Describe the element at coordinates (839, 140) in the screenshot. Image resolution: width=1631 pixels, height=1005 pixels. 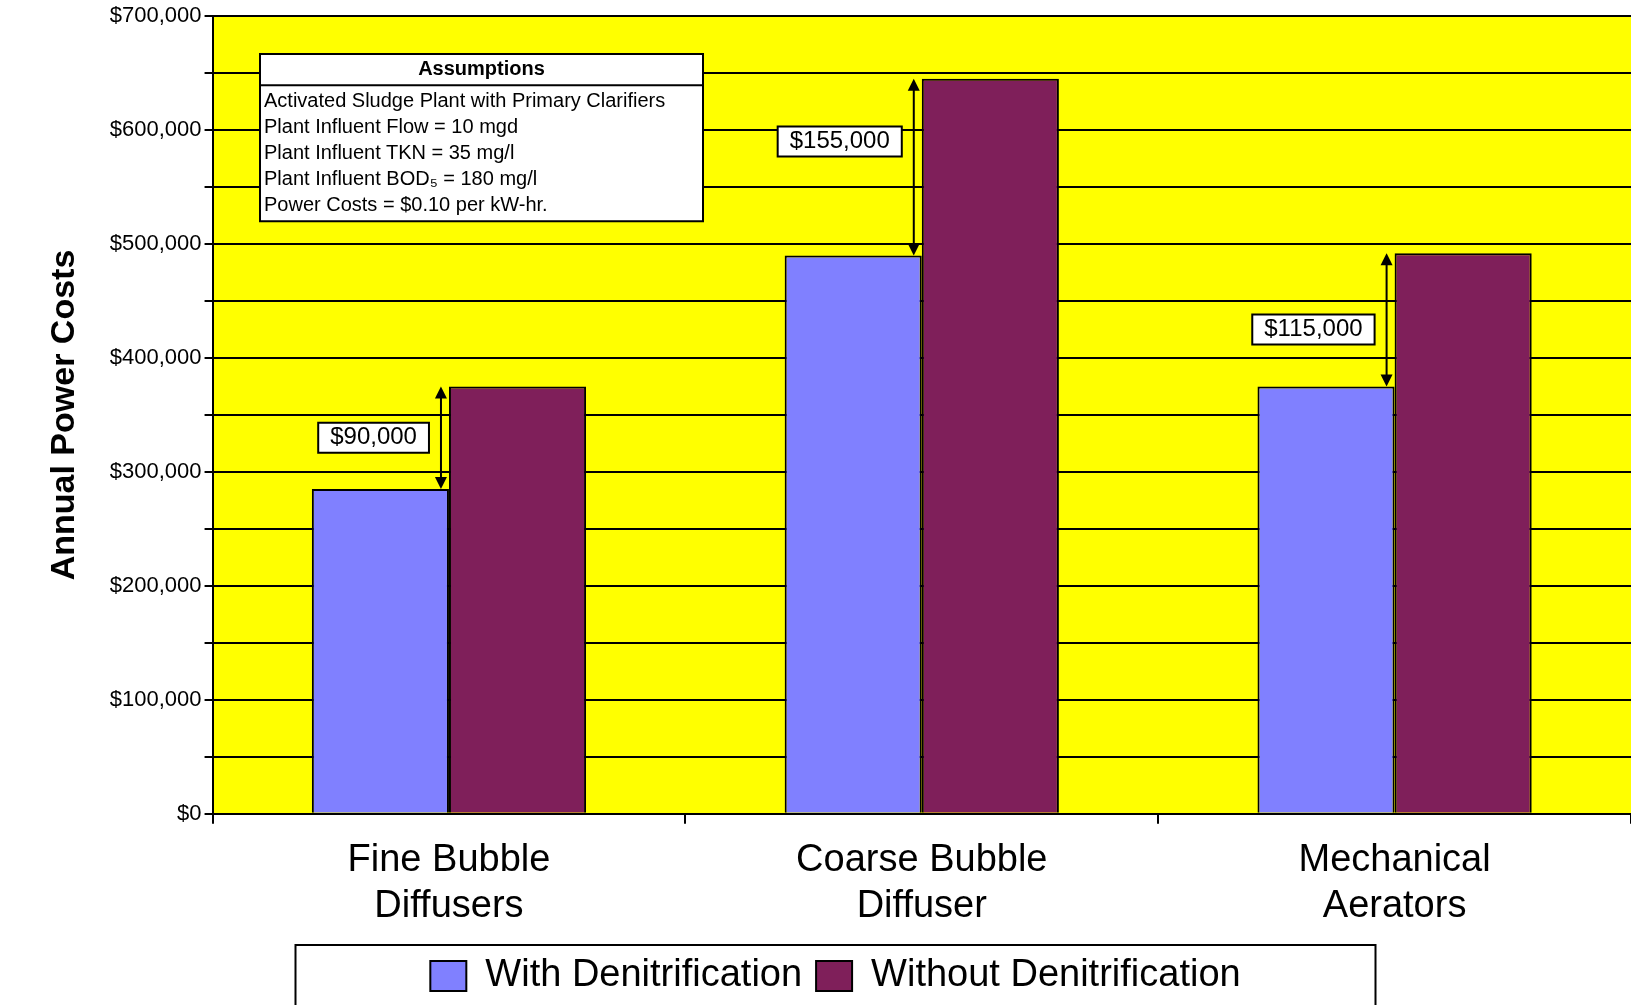
I see `annotation: $155,000` at that location.